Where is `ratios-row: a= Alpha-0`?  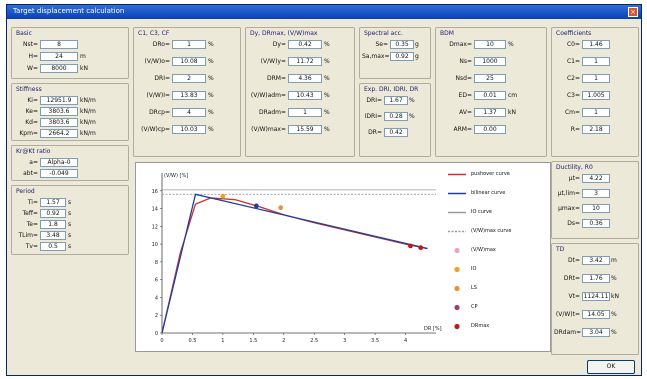
ratios-row: a= Alpha-0 is located at coordinates (53, 162).